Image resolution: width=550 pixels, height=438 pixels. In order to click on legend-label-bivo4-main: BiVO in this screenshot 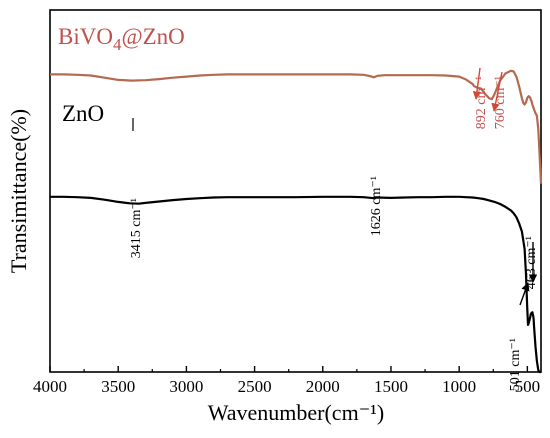, I will do `click(85, 36)`.